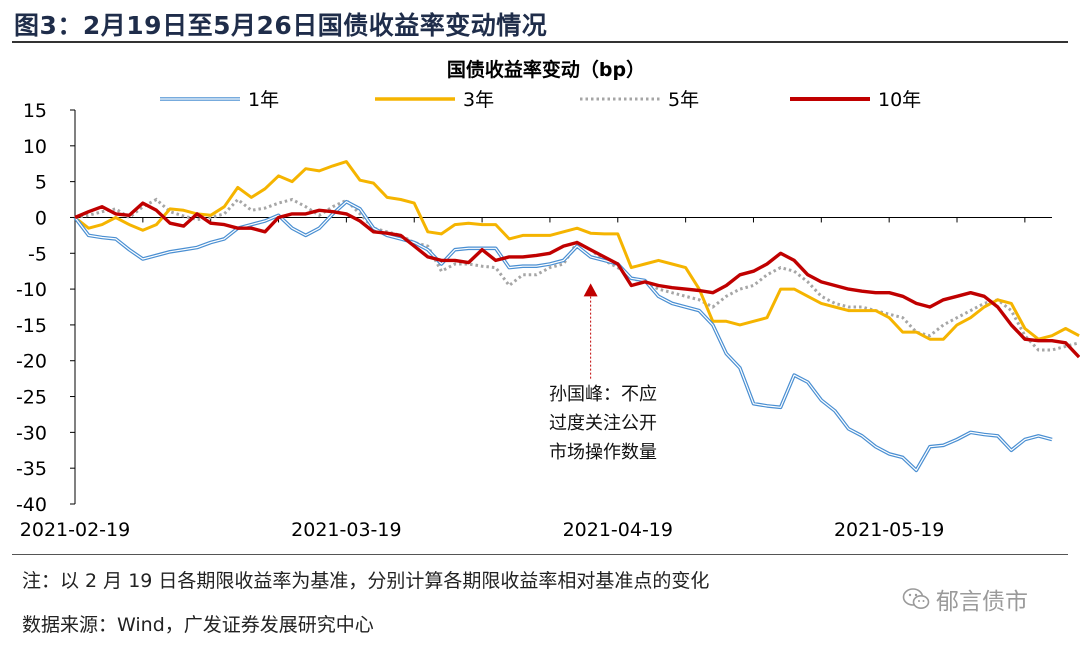 This screenshot has height=645, width=1080. I want to click on legend-item-3年: 3年, so click(434, 100).